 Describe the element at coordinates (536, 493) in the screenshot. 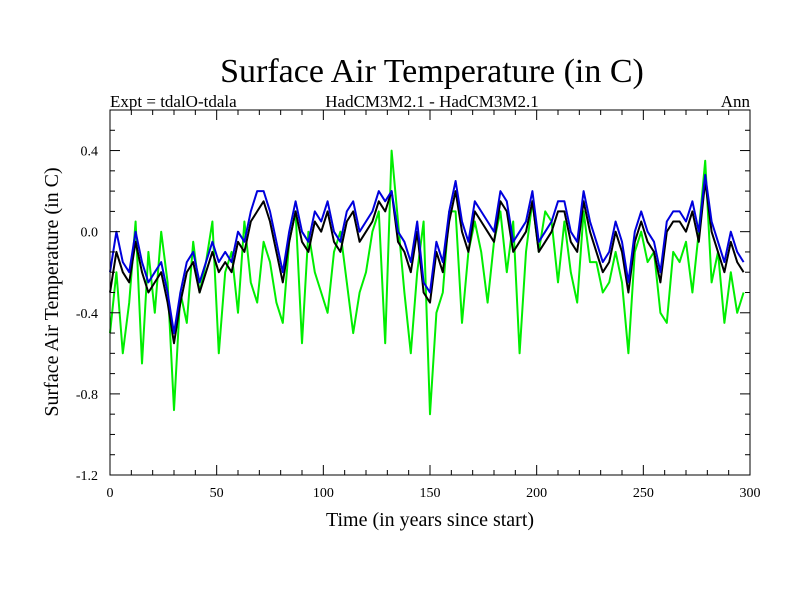

I see `x-tick-label: 200` at that location.